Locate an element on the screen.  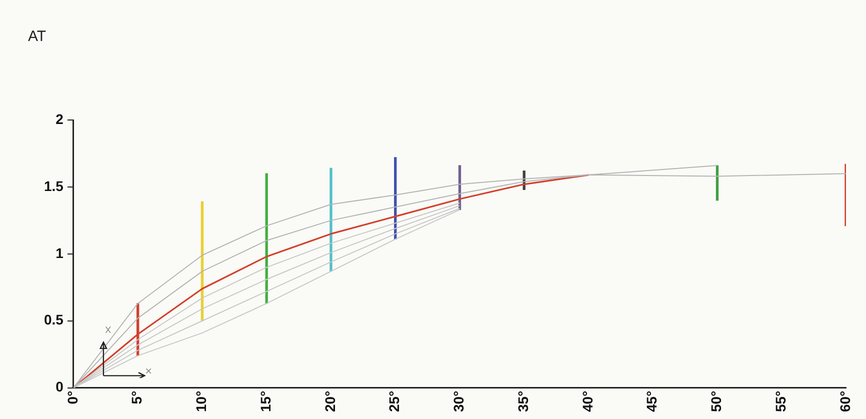
x-tick-label: 60° is located at coordinates (844, 401).